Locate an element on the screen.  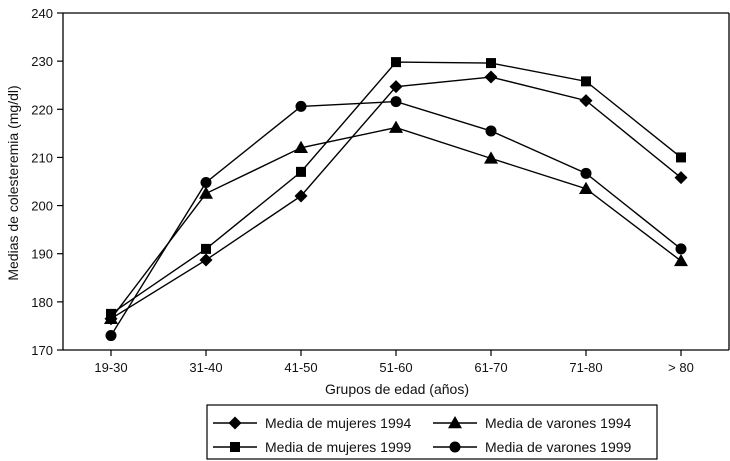
y-tick-label: 180 is located at coordinates (42, 302).